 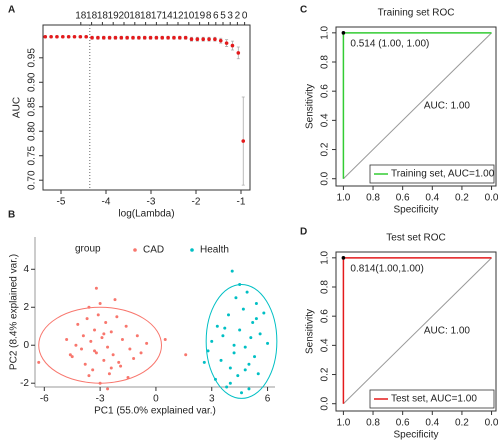 What do you see at coordinates (14, 312) in the screenshot?
I see `y-axis-label: PC2 (8.4% explained var.)` at bounding box center [14, 312].